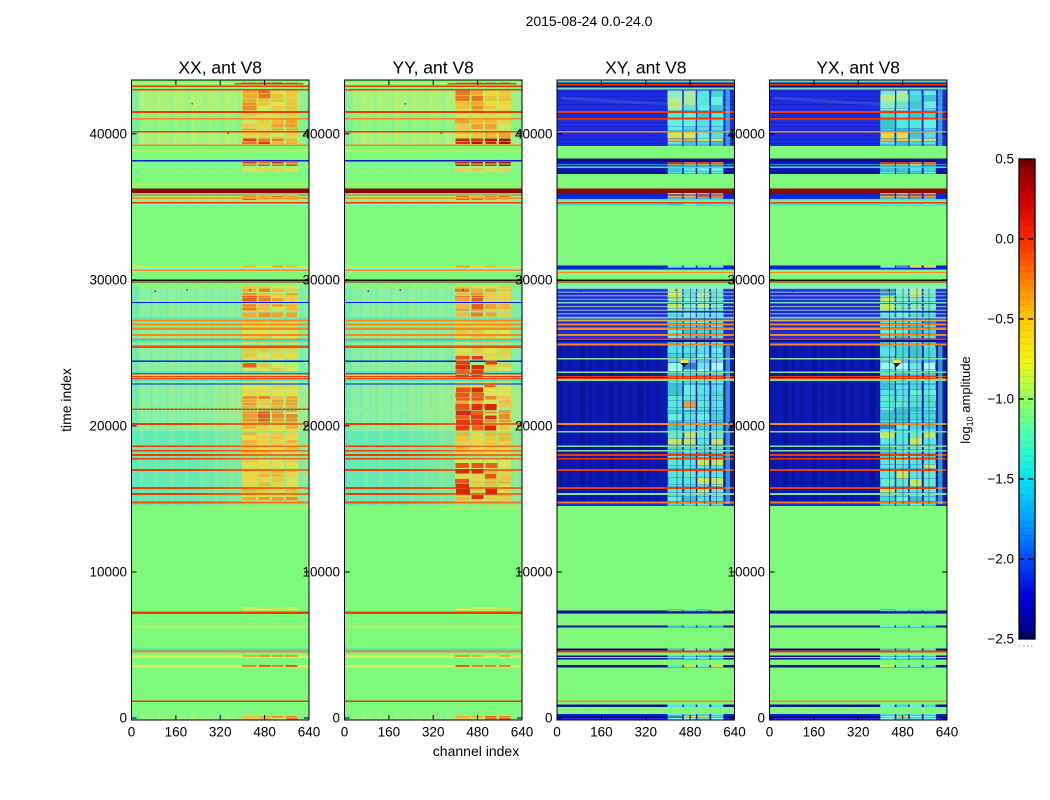  Describe the element at coordinates (1000, 559) in the screenshot. I see `svg-text: −2.0` at that location.